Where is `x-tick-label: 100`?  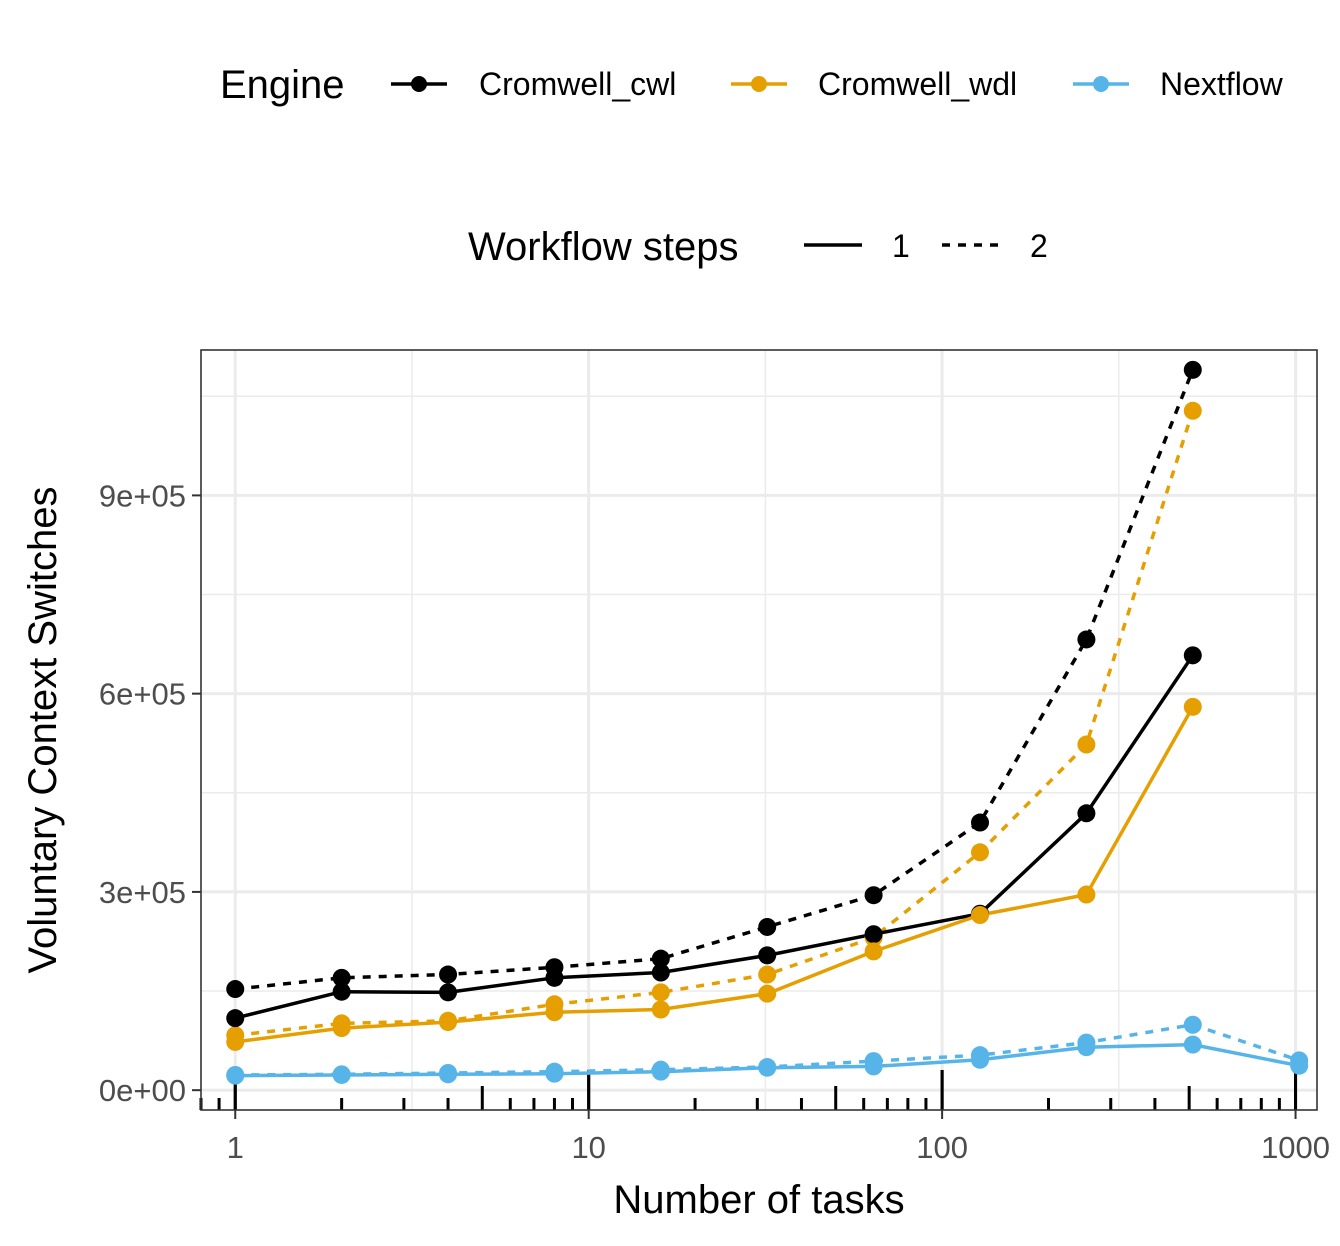
x-tick-label: 100 is located at coordinates (942, 1147).